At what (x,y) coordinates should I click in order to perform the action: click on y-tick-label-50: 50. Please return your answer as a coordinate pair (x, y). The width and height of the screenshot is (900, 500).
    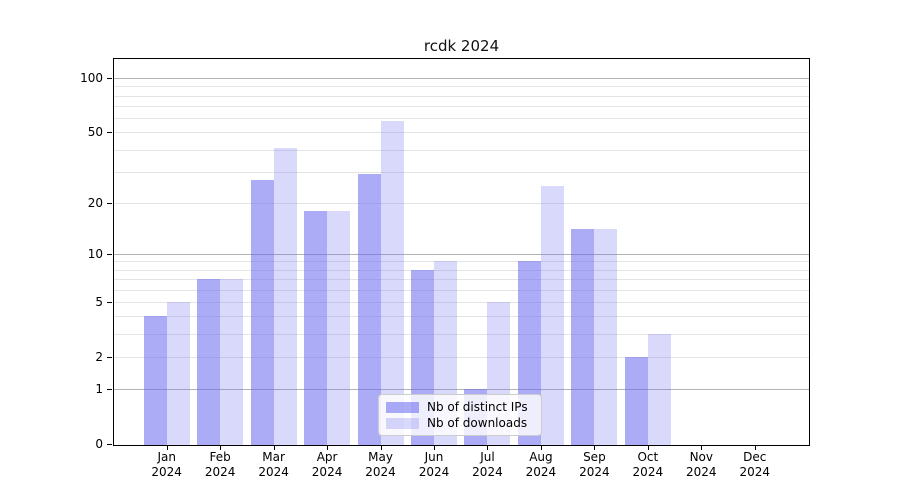
    Looking at the image, I should click on (95, 132).